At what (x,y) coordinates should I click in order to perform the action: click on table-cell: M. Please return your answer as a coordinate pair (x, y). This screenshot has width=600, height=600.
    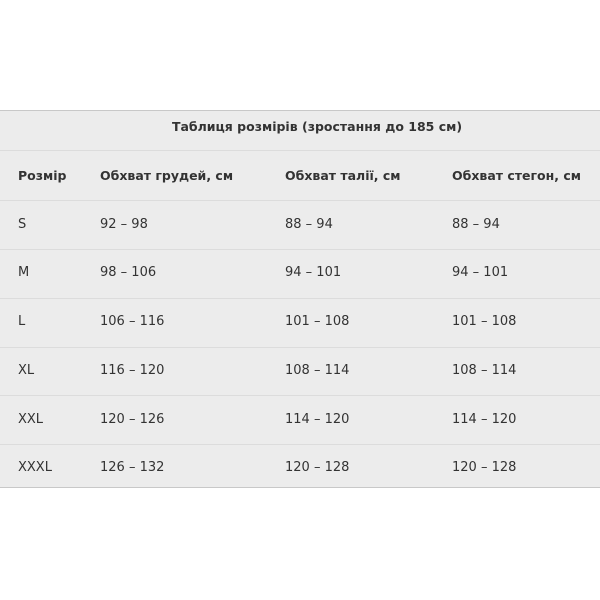
    Looking at the image, I should click on (24, 273).